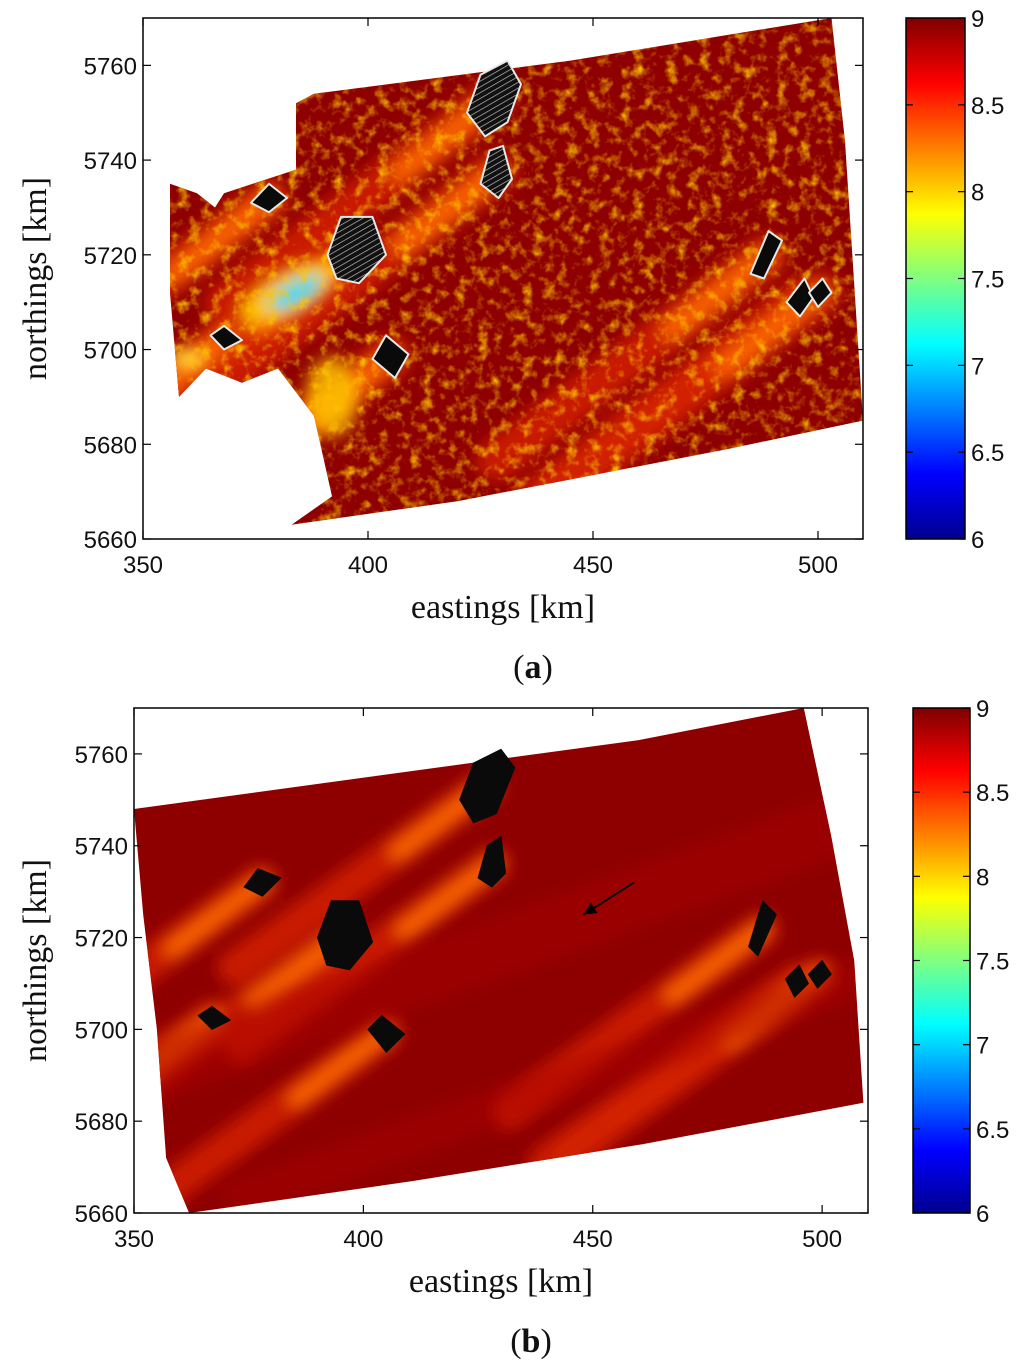 The image size is (1024, 1366). Describe the element at coordinates (533, 667) in the screenshot. I see `panel-label: (a)` at that location.